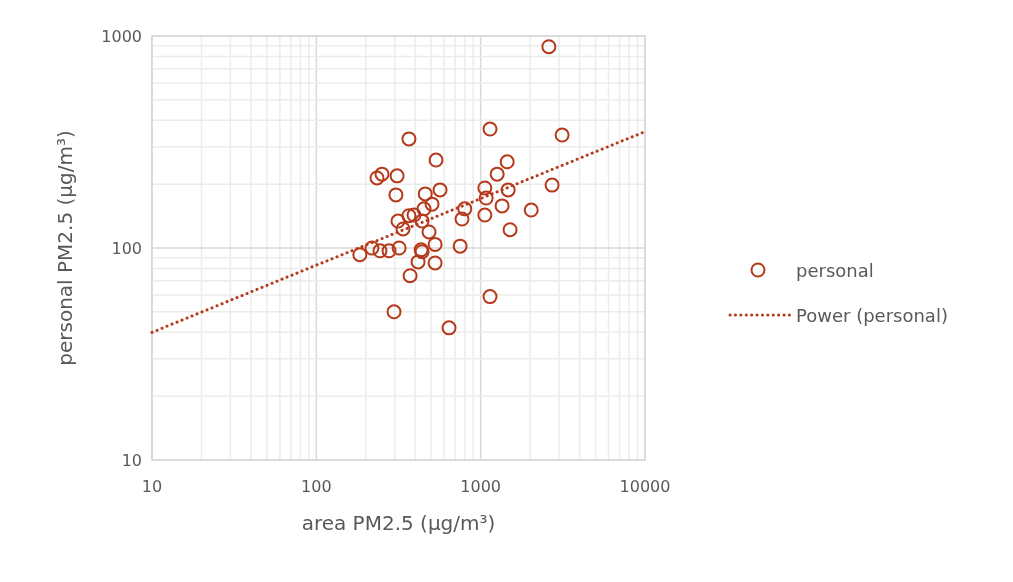 This screenshot has width=1013, height=582. What do you see at coordinates (316, 486) in the screenshot?
I see `x-tick-label: 100` at bounding box center [316, 486].